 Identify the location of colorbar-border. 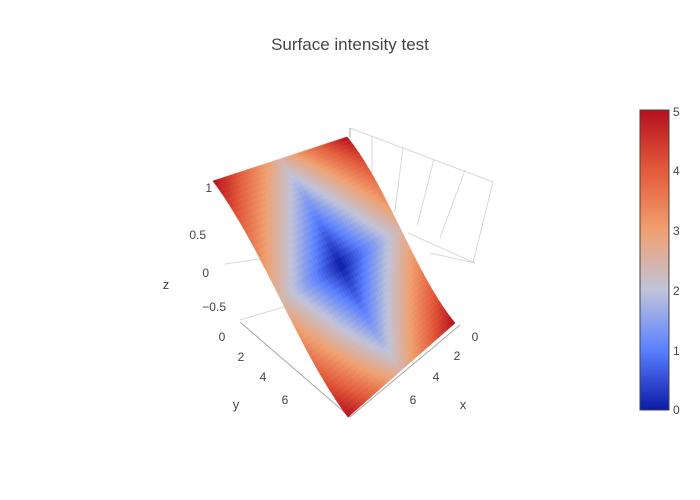
(654, 260).